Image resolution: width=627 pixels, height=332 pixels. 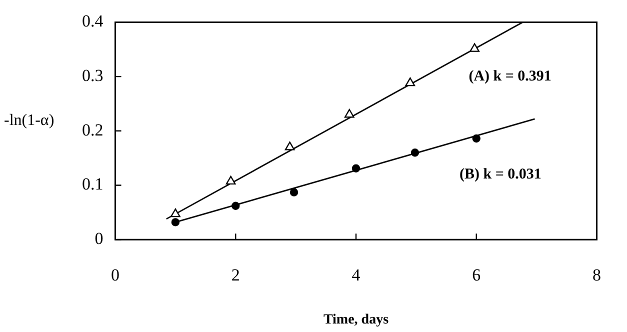 What do you see at coordinates (596, 274) in the screenshot?
I see `x-tick-label: 8` at bounding box center [596, 274].